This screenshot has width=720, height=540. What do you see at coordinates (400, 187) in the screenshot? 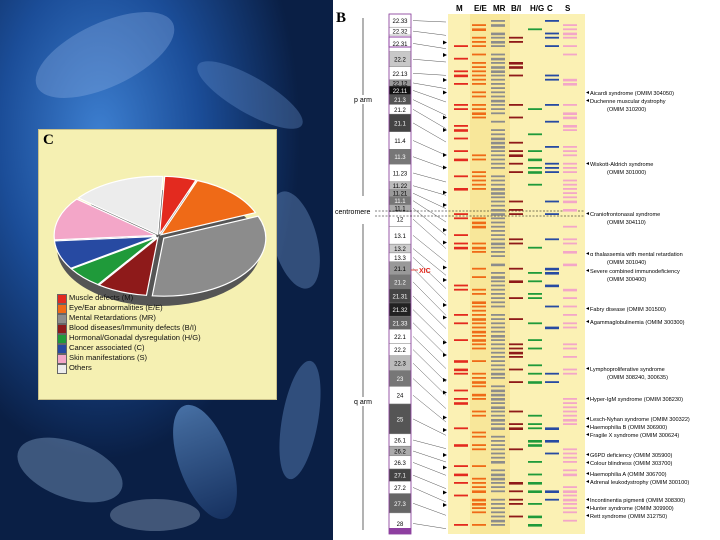
I see `band-label: 11.22` at bounding box center [400, 187].